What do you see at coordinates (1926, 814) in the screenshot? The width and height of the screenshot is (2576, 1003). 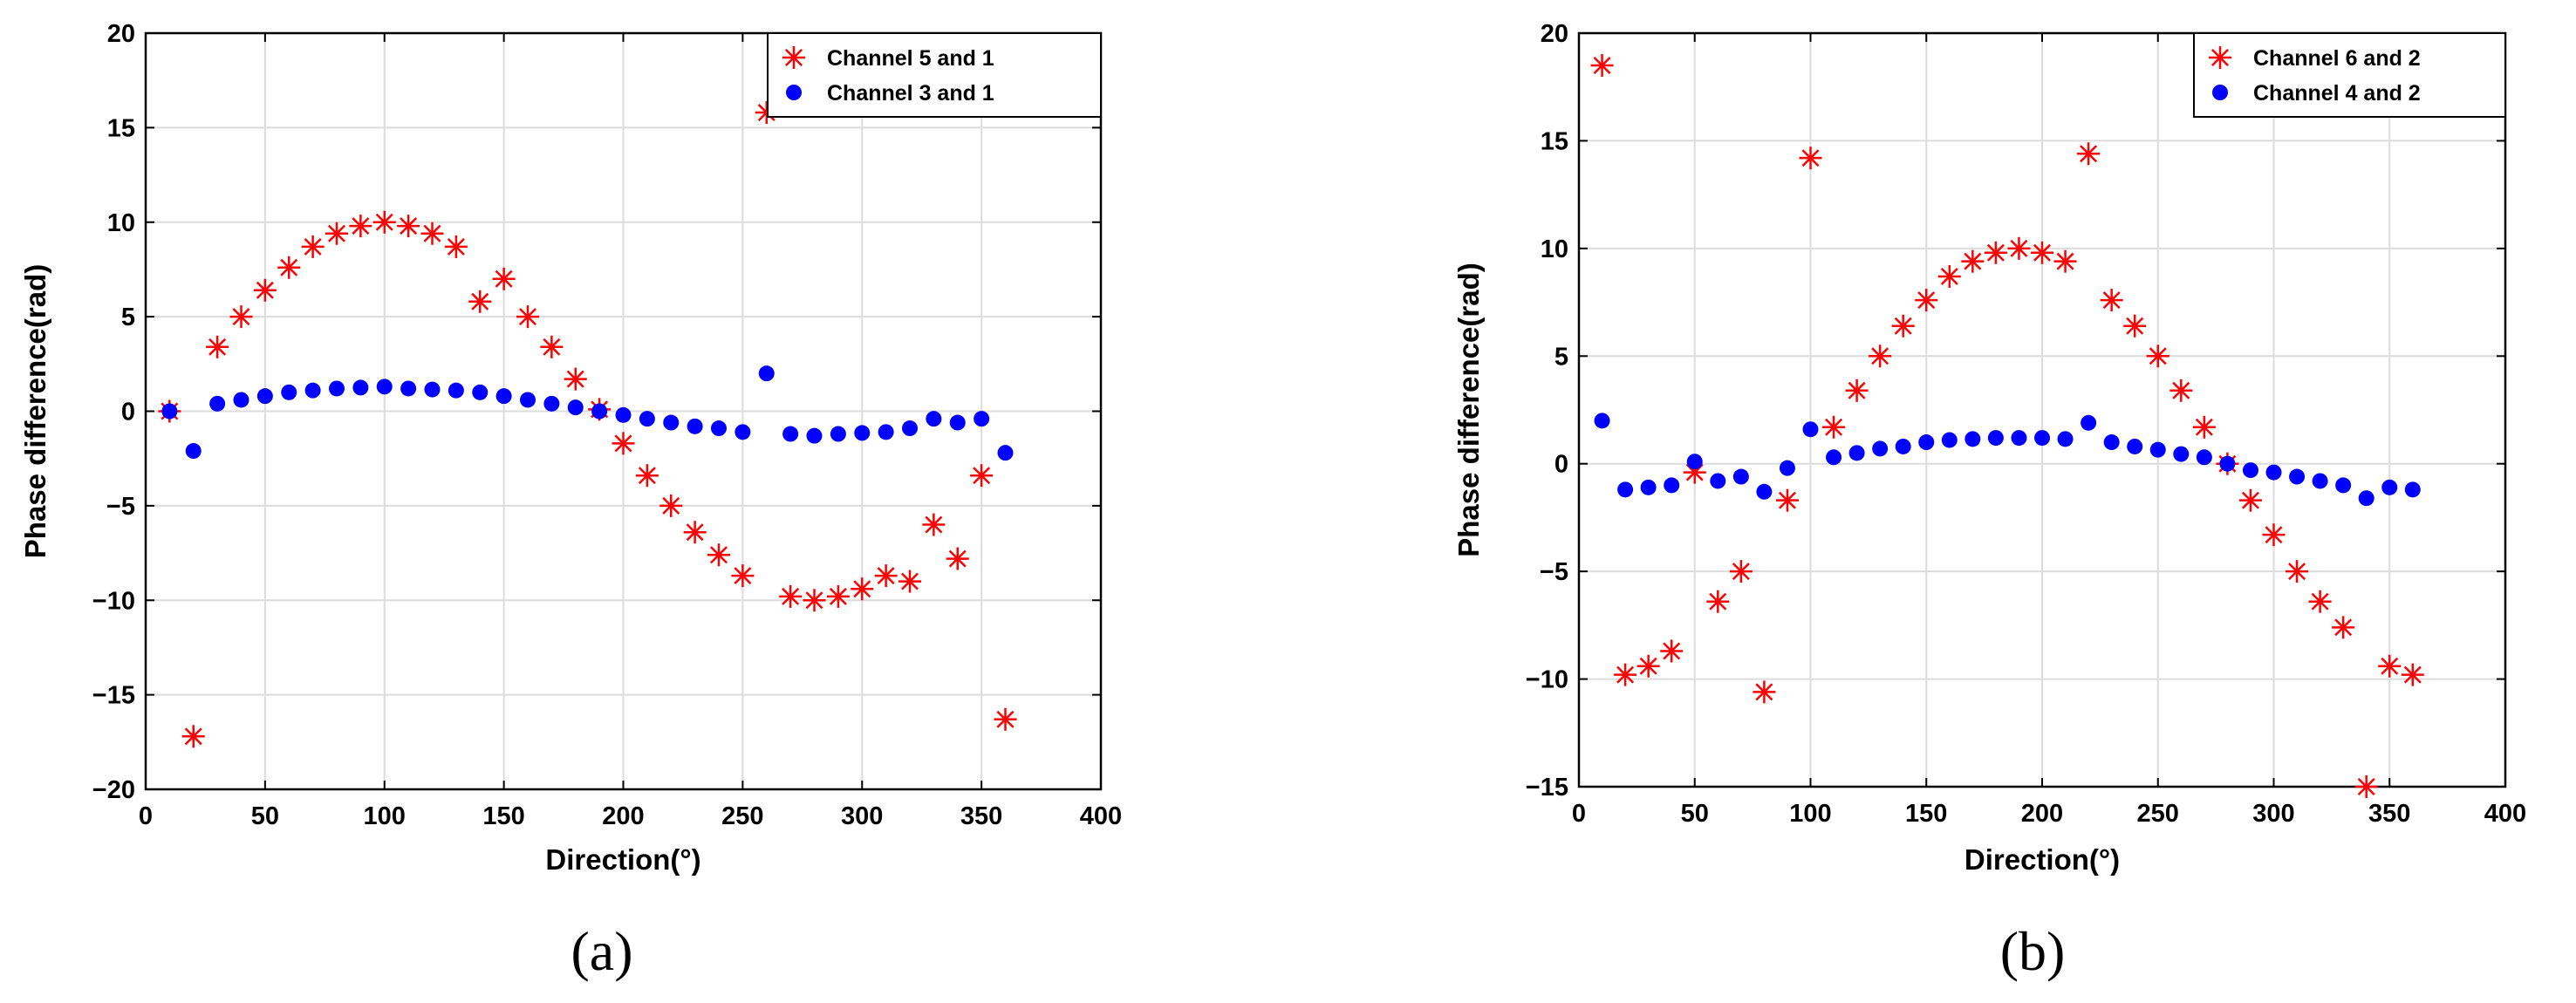 I see `x-tick-label: 150` at bounding box center [1926, 814].